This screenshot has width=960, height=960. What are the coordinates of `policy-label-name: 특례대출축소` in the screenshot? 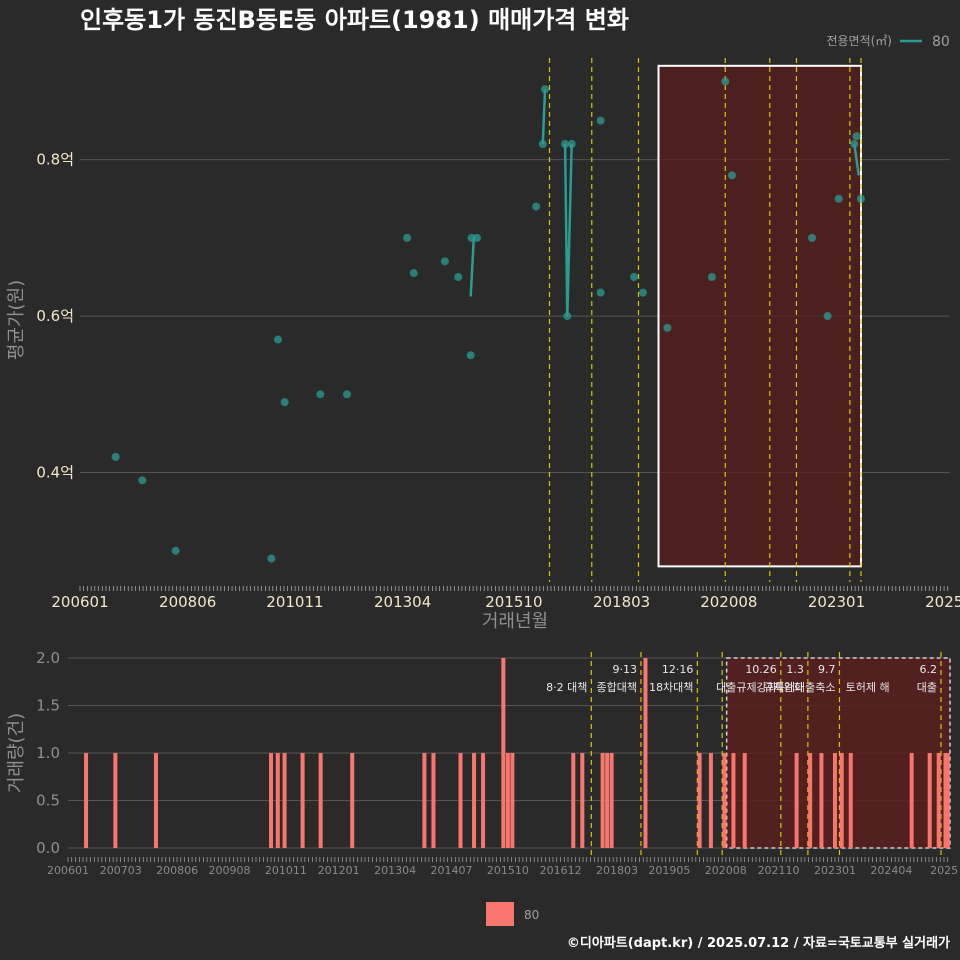 It's located at (805, 687).